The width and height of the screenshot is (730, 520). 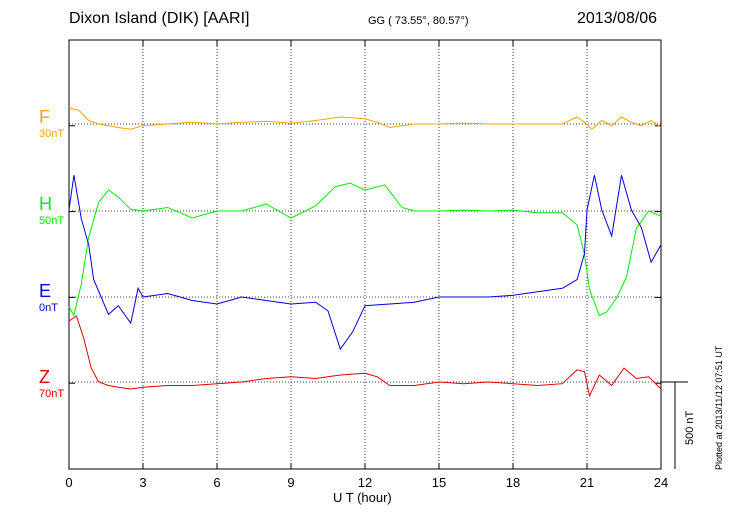 What do you see at coordinates (51, 383) in the screenshot?
I see `component-label-z: Z 70nT` at bounding box center [51, 383].